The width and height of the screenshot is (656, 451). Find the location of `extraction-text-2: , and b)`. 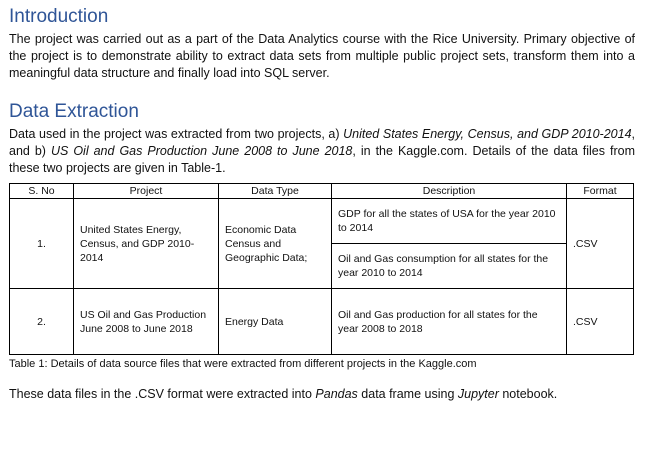

extraction-text-2: , and b) is located at coordinates (322, 142).